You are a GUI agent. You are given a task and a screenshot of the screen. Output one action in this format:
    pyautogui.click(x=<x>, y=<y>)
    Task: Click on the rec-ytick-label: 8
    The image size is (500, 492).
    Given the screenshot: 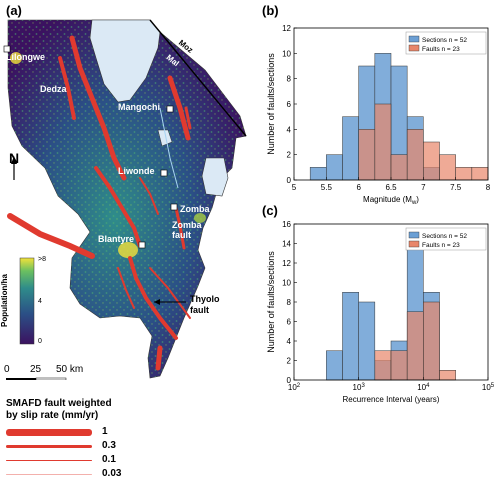 What is the action you would take?
    pyautogui.click(x=289, y=302)
    